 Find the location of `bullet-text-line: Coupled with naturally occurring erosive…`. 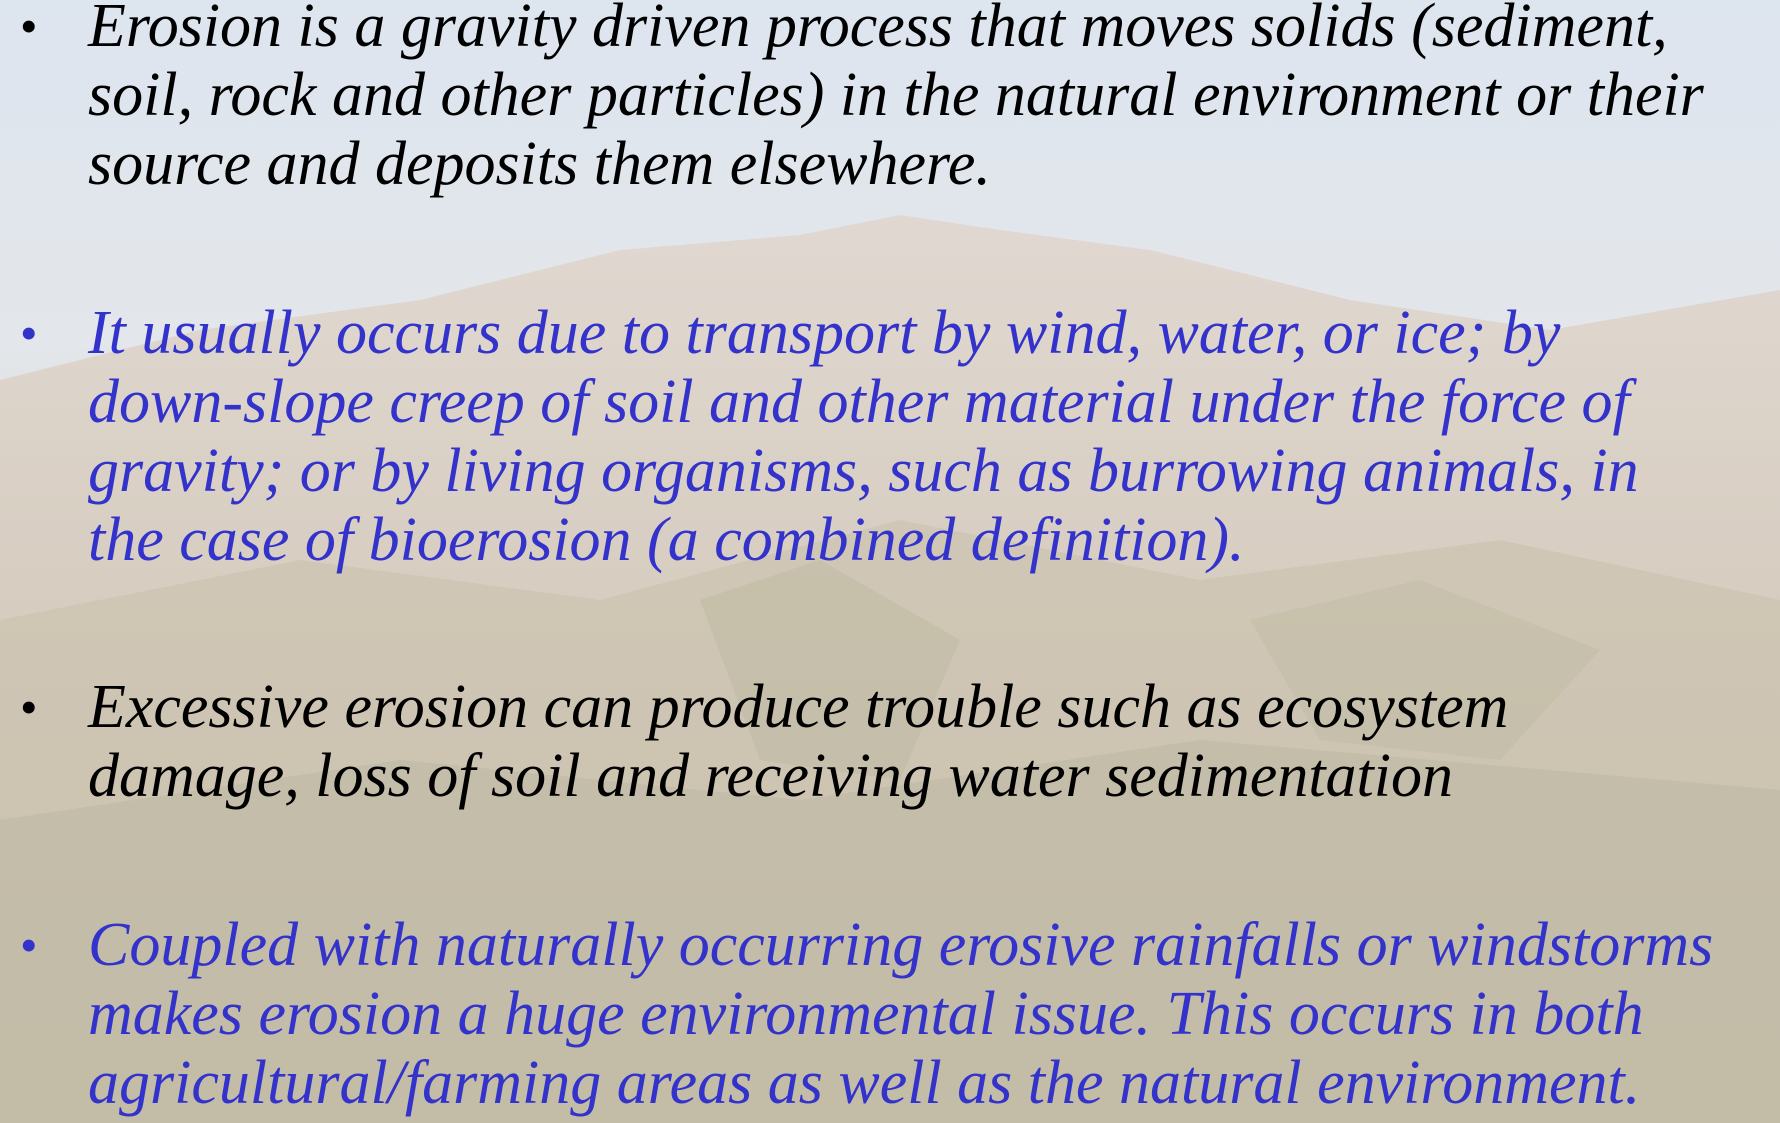

bullet-text-line: Coupled with naturally occurring erosive… is located at coordinates (901, 945).